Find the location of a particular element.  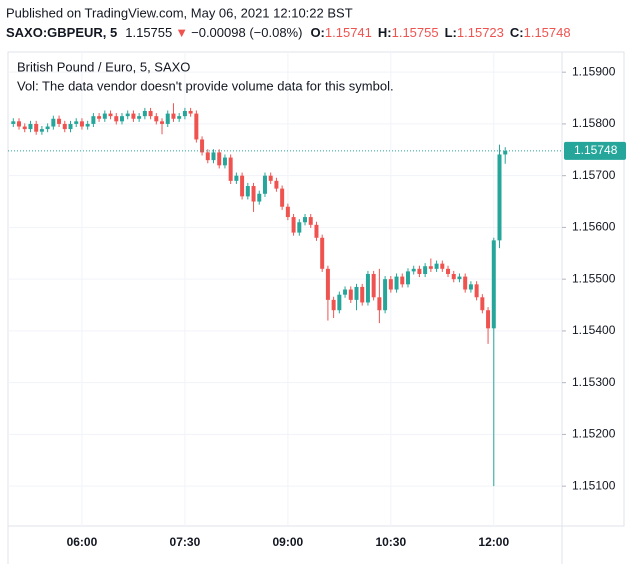

price: 1.15755 is located at coordinates (148, 32).